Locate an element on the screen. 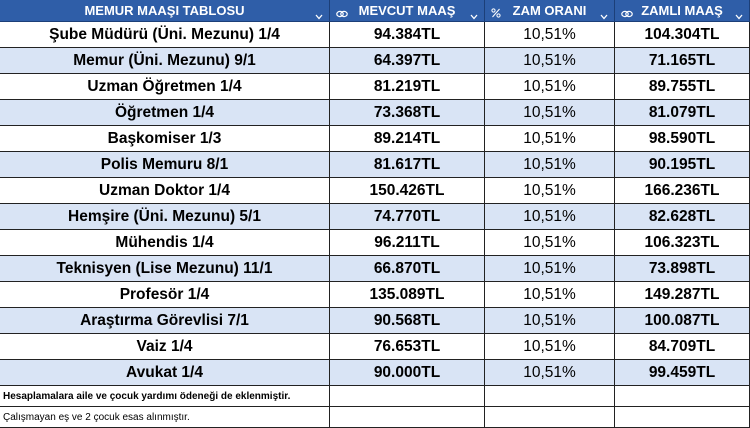 This screenshot has height=428, width=750. position: Memur (Üni. Mezunu) 9/1 is located at coordinates (165, 61).